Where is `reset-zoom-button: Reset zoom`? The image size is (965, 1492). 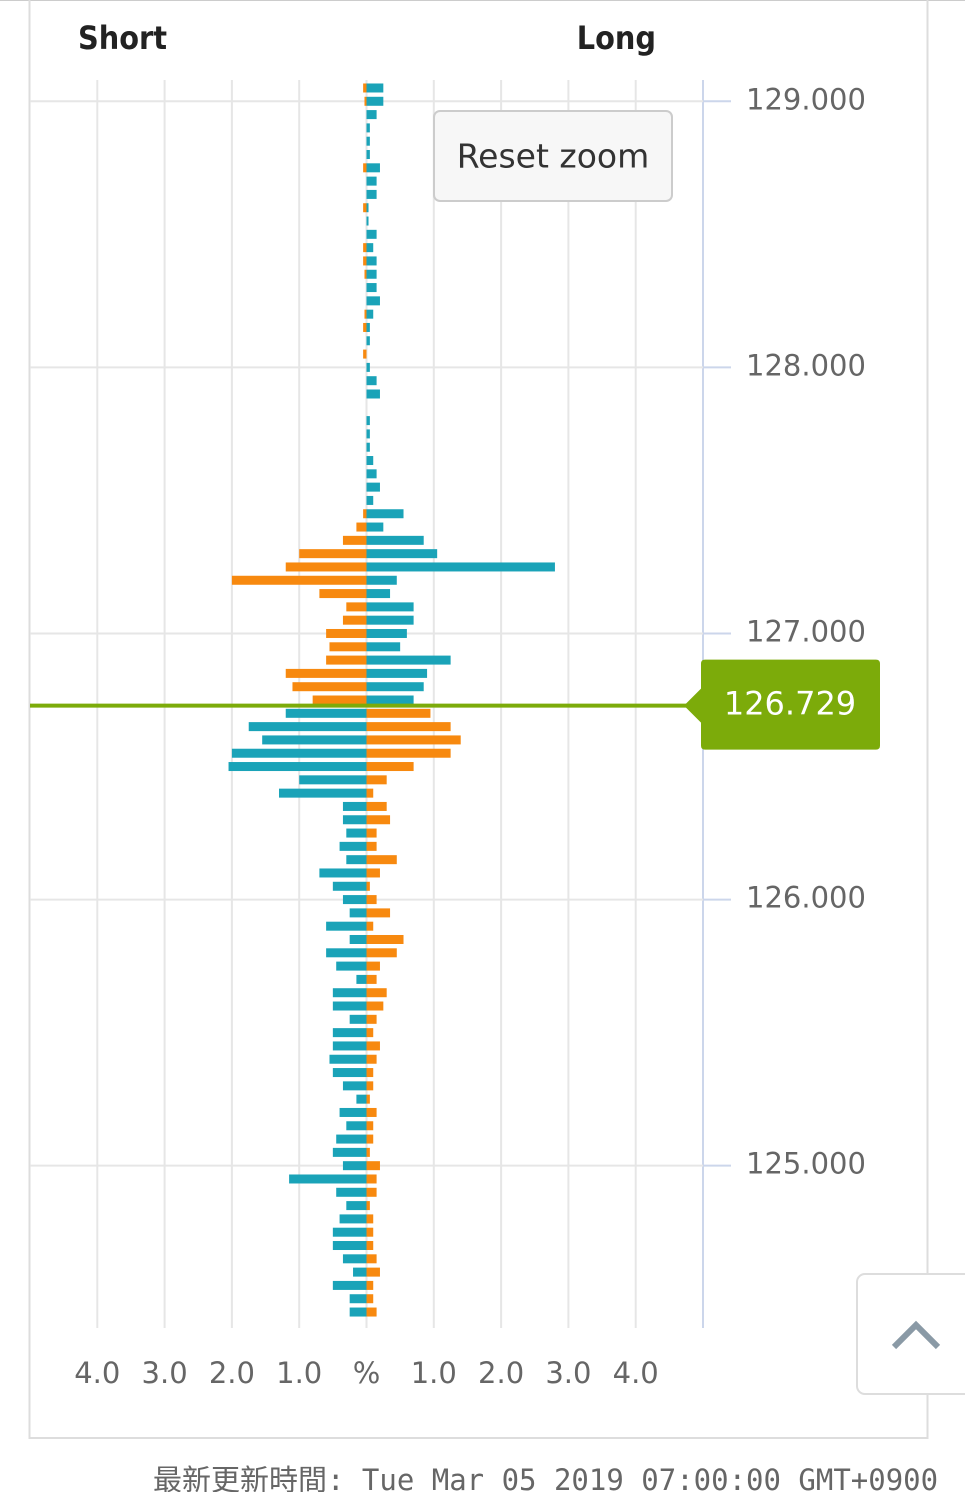 reset-zoom-button: Reset zoom is located at coordinates (553, 156).